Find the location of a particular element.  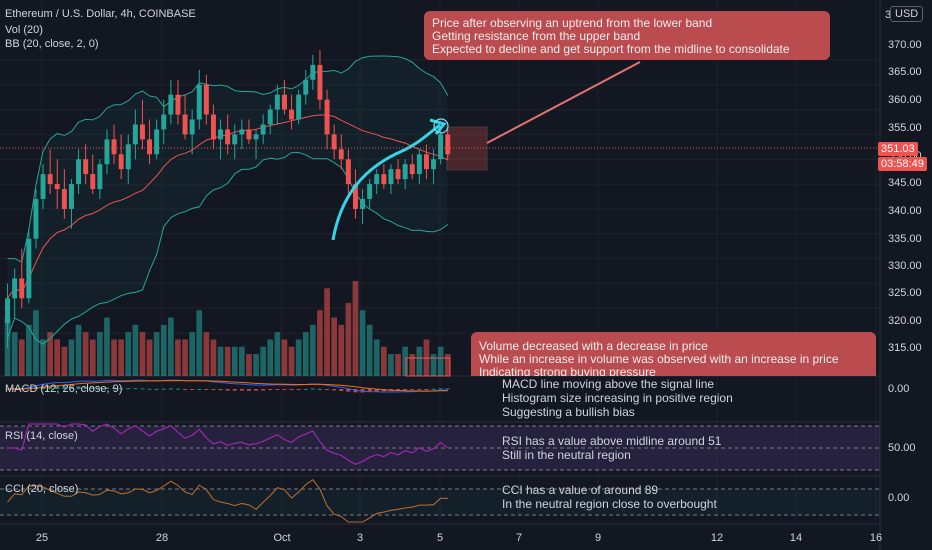

macd-axis-label: 0.00 is located at coordinates (899, 389).